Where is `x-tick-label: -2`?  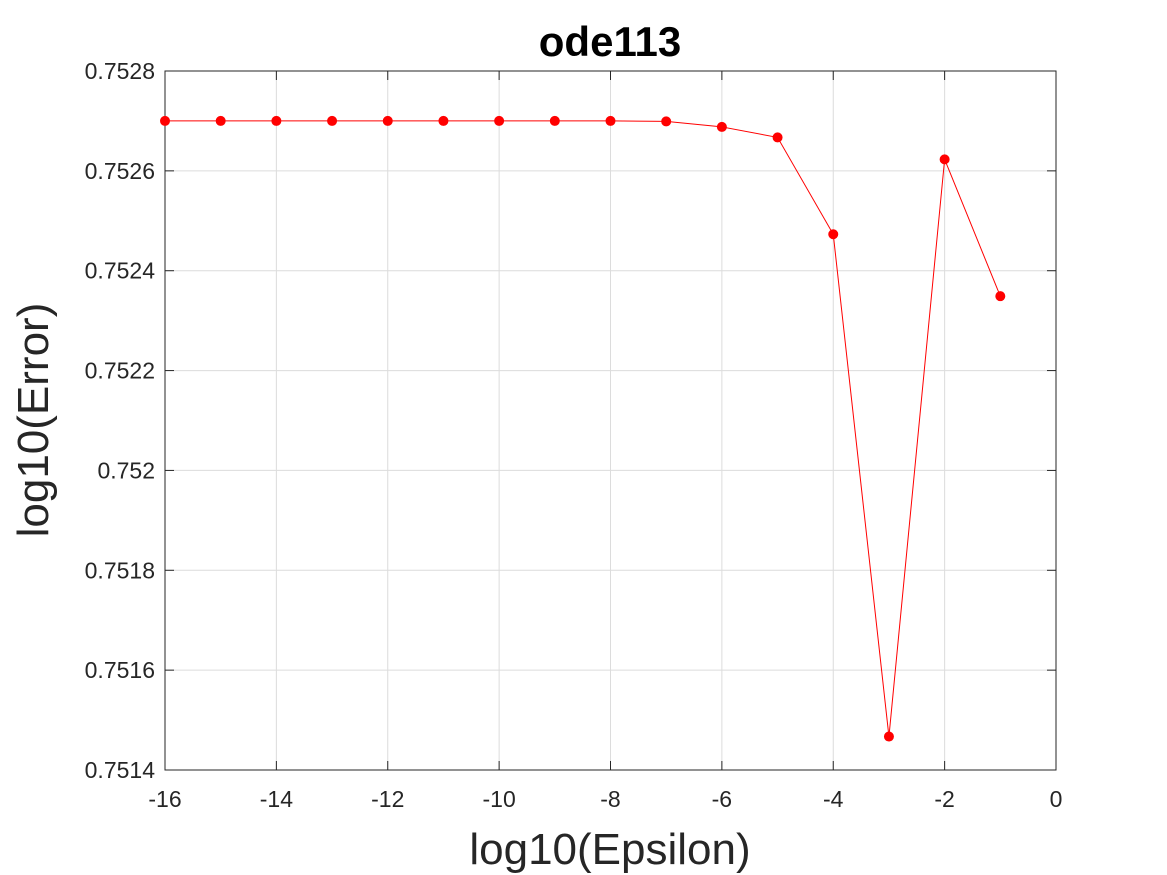
x-tick-label: -2 is located at coordinates (944, 799).